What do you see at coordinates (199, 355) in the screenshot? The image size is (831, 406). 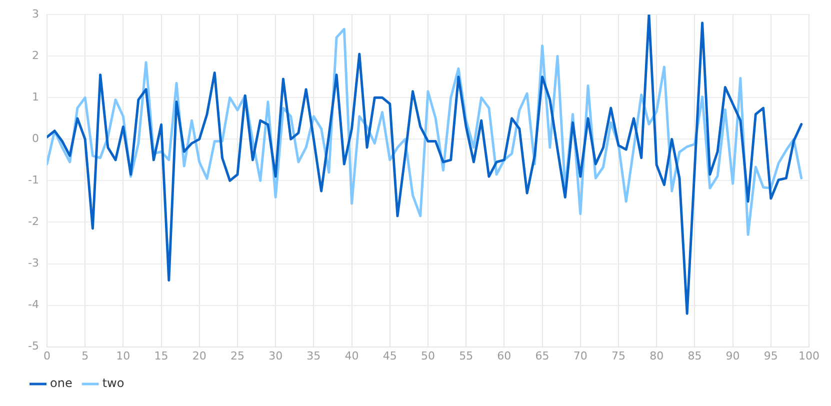 I see `x-tick-label: 20` at bounding box center [199, 355].